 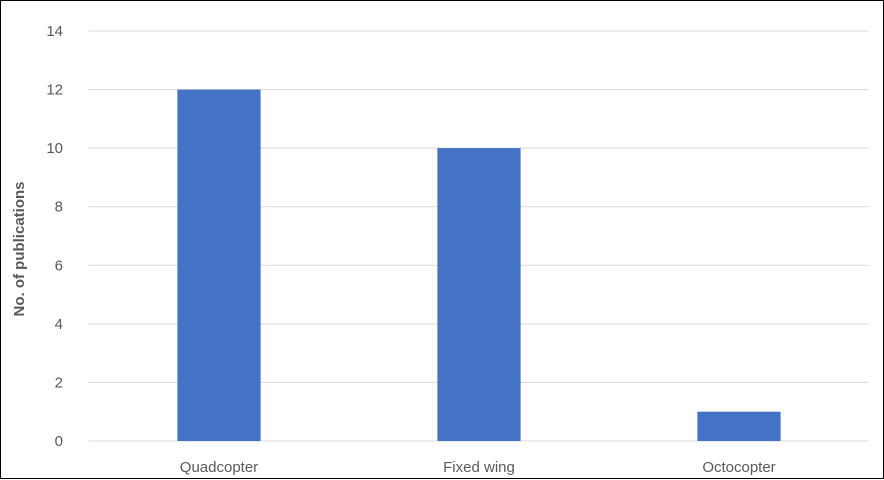 I want to click on y-axis-title: No. of publications, so click(x=19, y=249).